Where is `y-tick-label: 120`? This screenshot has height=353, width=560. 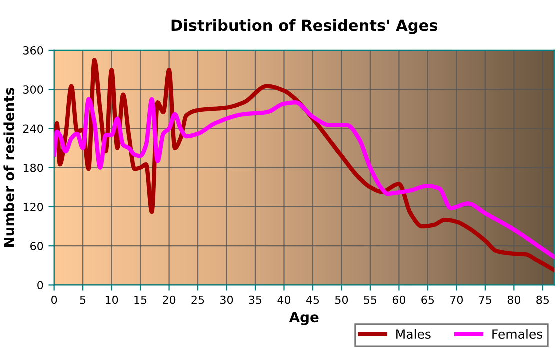
y-tick-label: 120 is located at coordinates (34, 207).